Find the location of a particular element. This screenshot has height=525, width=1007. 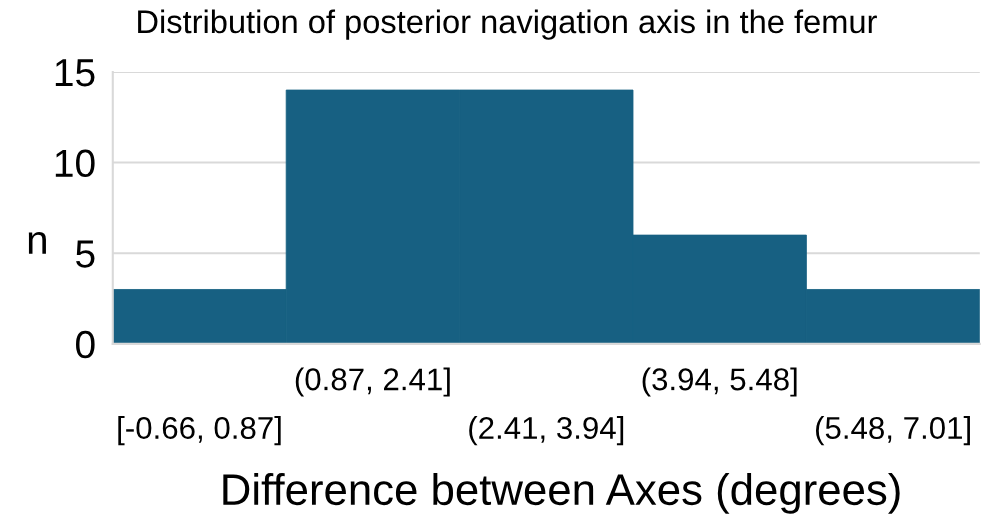

x-tick-label: (3.94, 5.48] is located at coordinates (719, 382).